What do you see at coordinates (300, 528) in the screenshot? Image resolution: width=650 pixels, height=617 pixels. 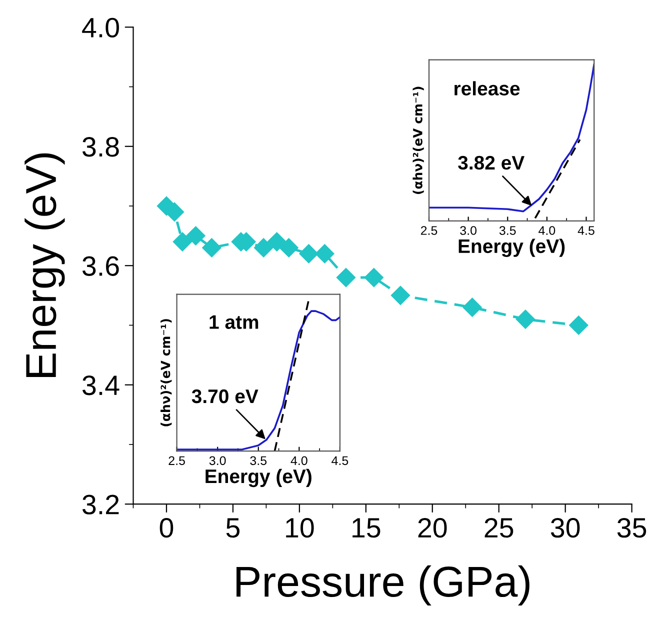 I see `x-tick-label: 10` at bounding box center [300, 528].